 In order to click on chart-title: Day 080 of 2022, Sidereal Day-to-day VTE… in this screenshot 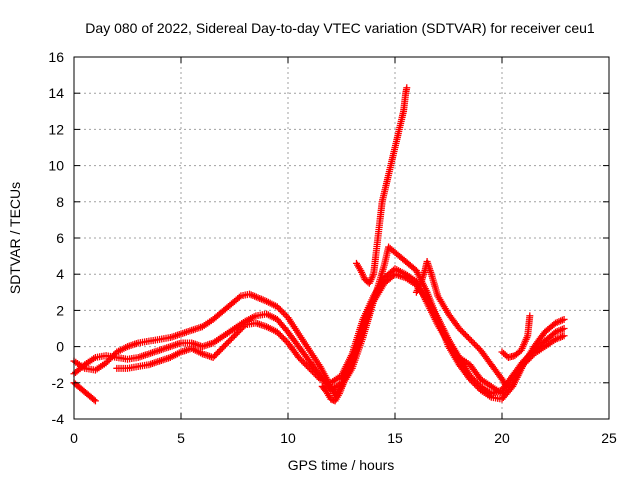, I will do `click(340, 28)`.